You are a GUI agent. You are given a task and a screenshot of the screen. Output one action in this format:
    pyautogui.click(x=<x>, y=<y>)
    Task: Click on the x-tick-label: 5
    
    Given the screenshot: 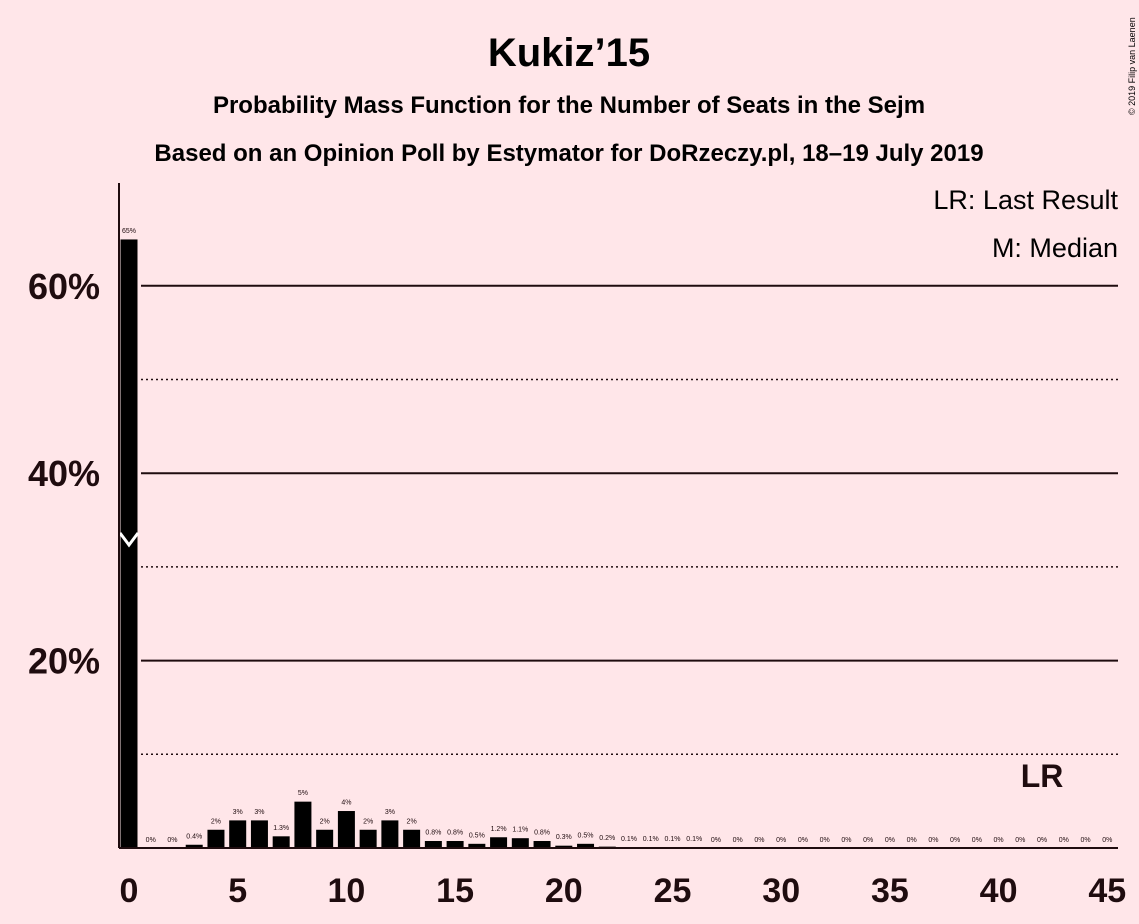 What is the action you would take?
    pyautogui.click(x=237, y=891)
    